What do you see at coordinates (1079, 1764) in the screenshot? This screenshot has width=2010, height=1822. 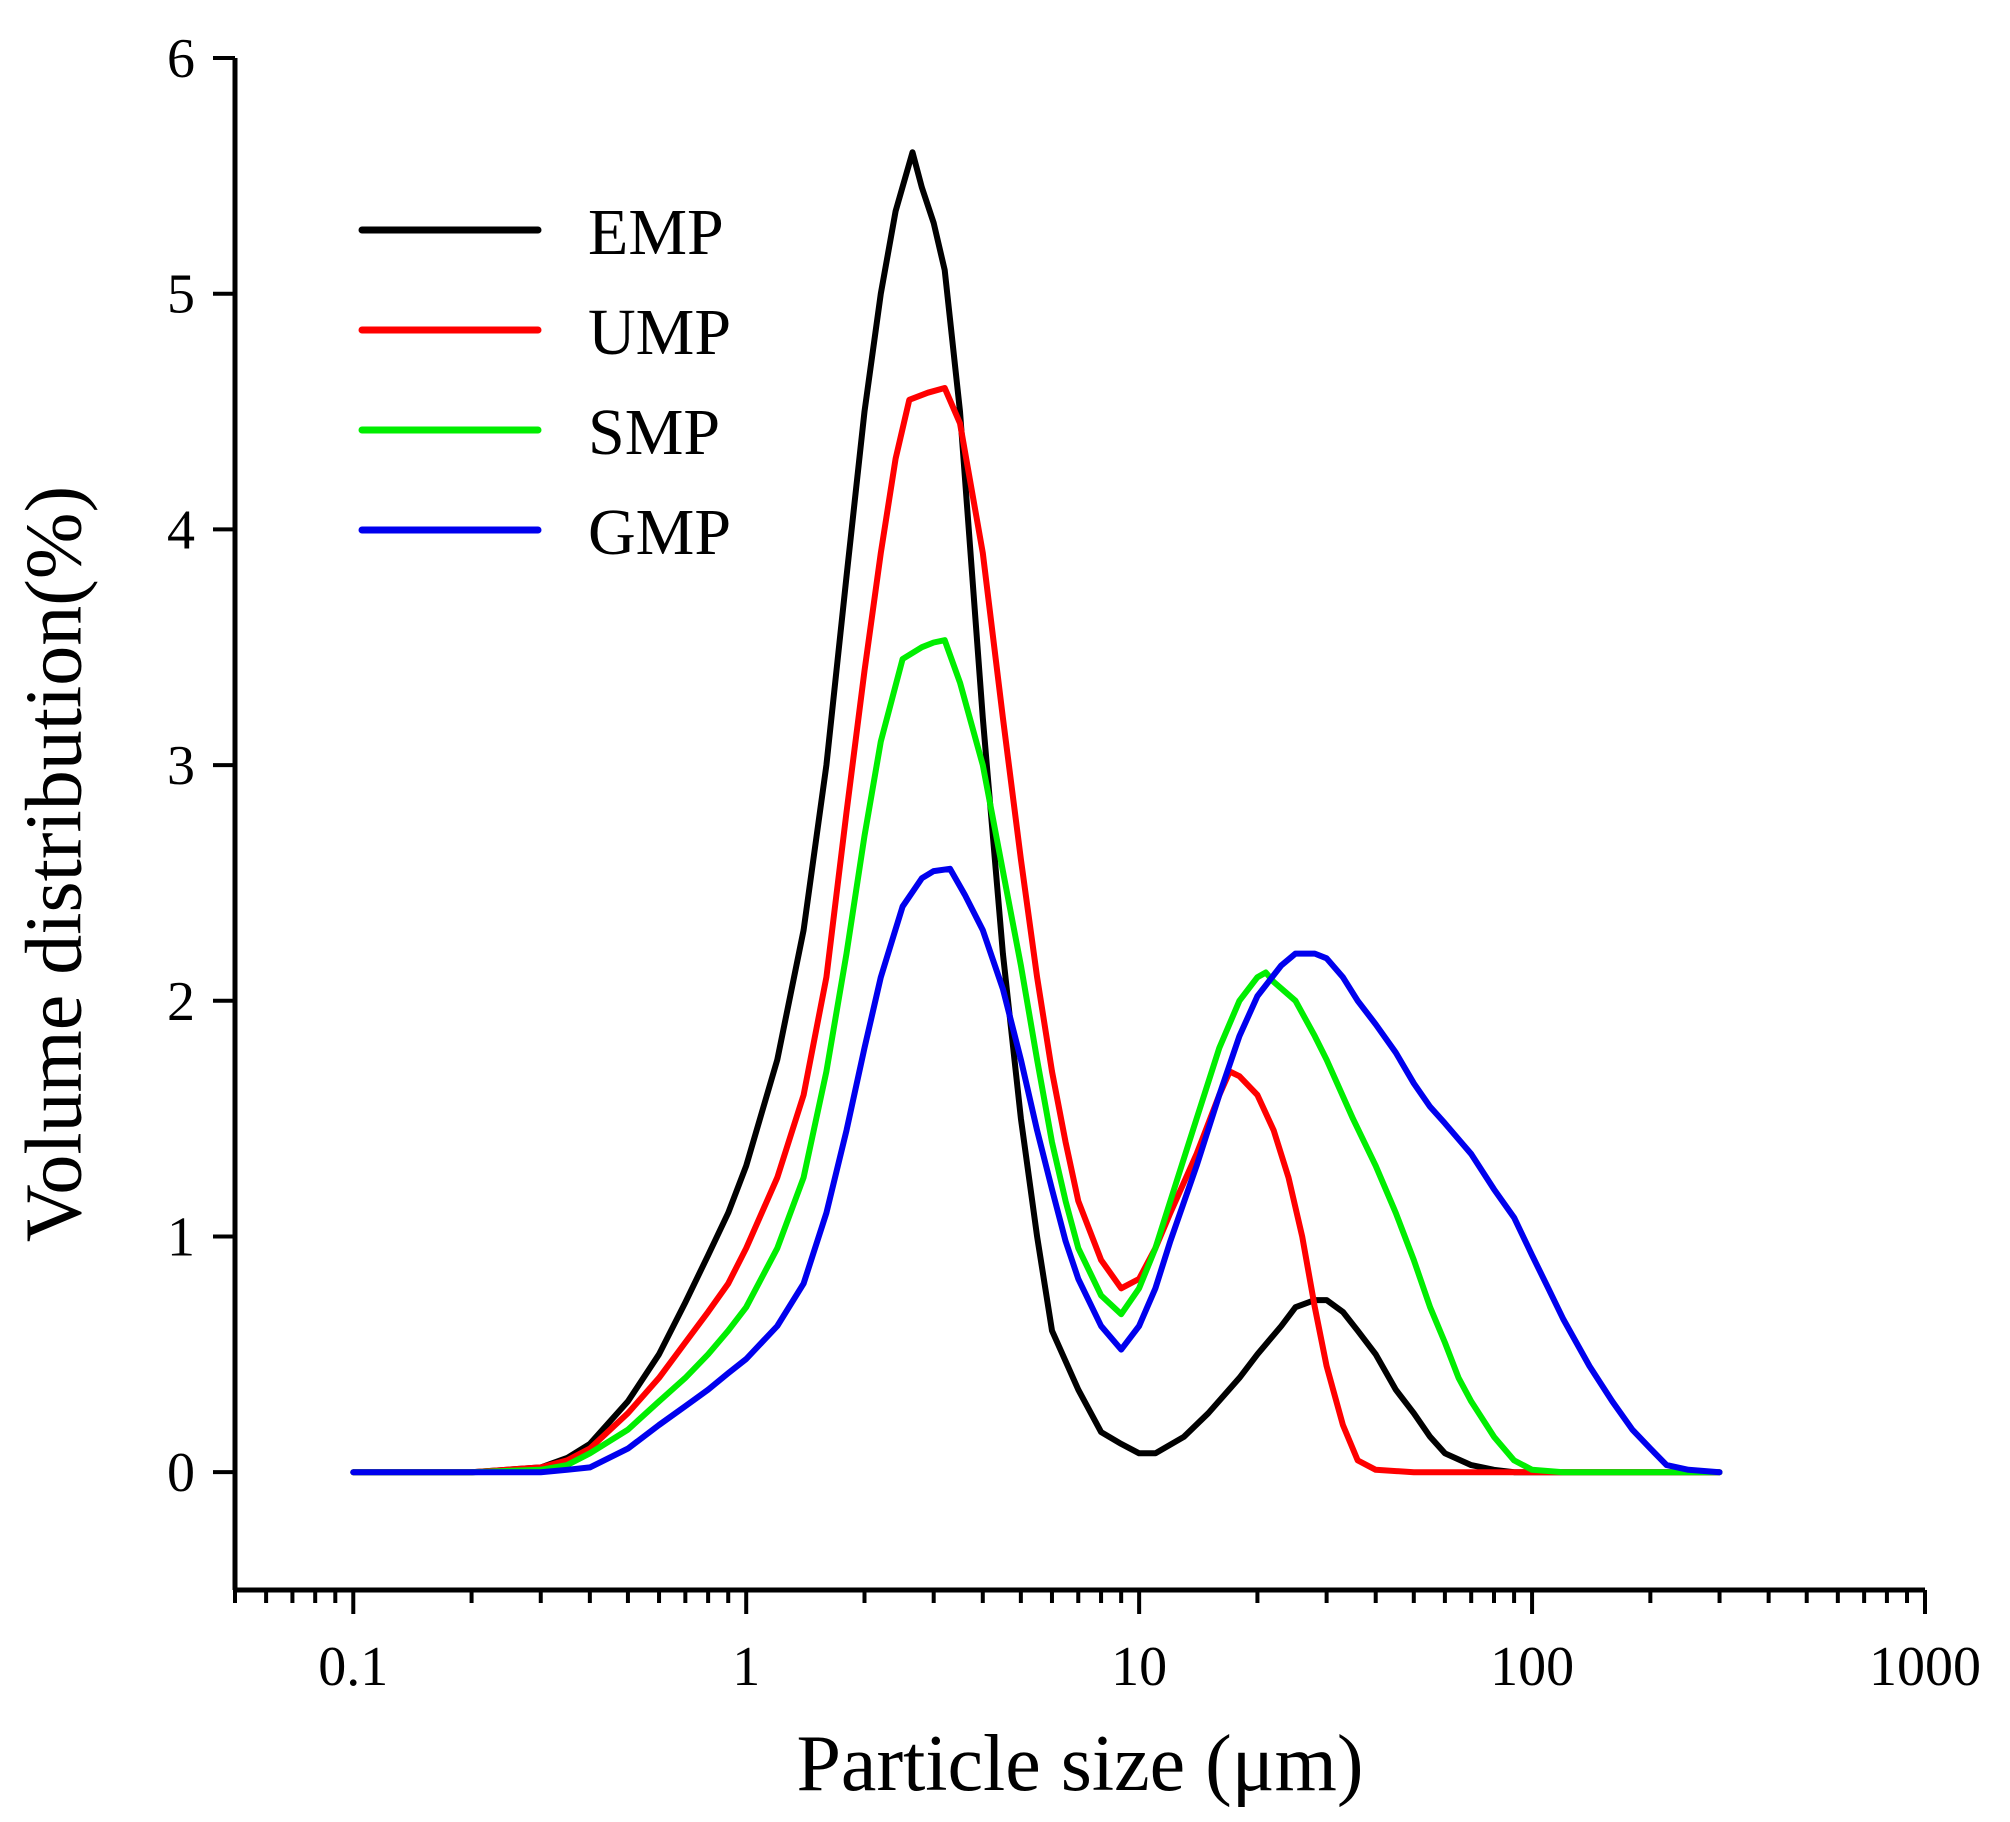 I see `x-axis-title: Particle size (μm)` at bounding box center [1079, 1764].